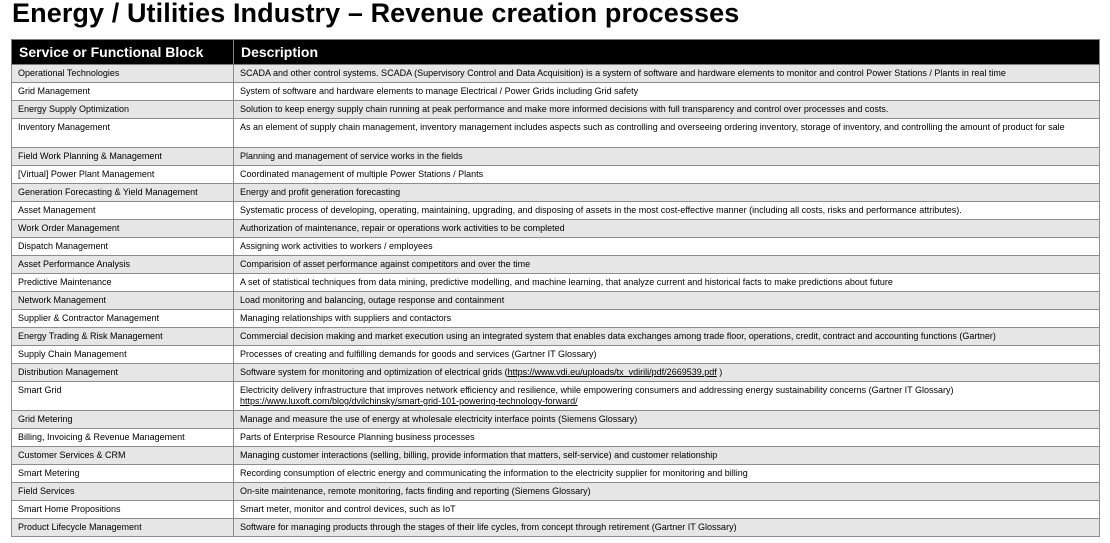 This screenshot has width=1110, height=543. Describe the element at coordinates (719, 372) in the screenshot. I see `description-suffix: )` at that location.